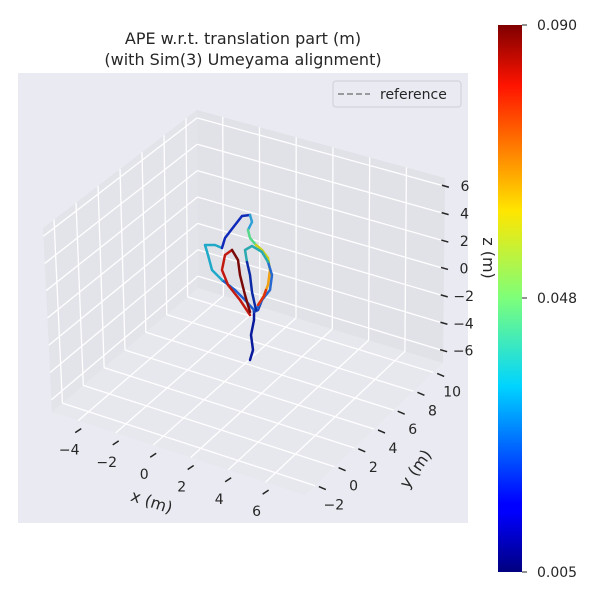 This screenshot has height=600, width=600. Describe the element at coordinates (464, 187) in the screenshot. I see `z-tick-label: 6` at that location.